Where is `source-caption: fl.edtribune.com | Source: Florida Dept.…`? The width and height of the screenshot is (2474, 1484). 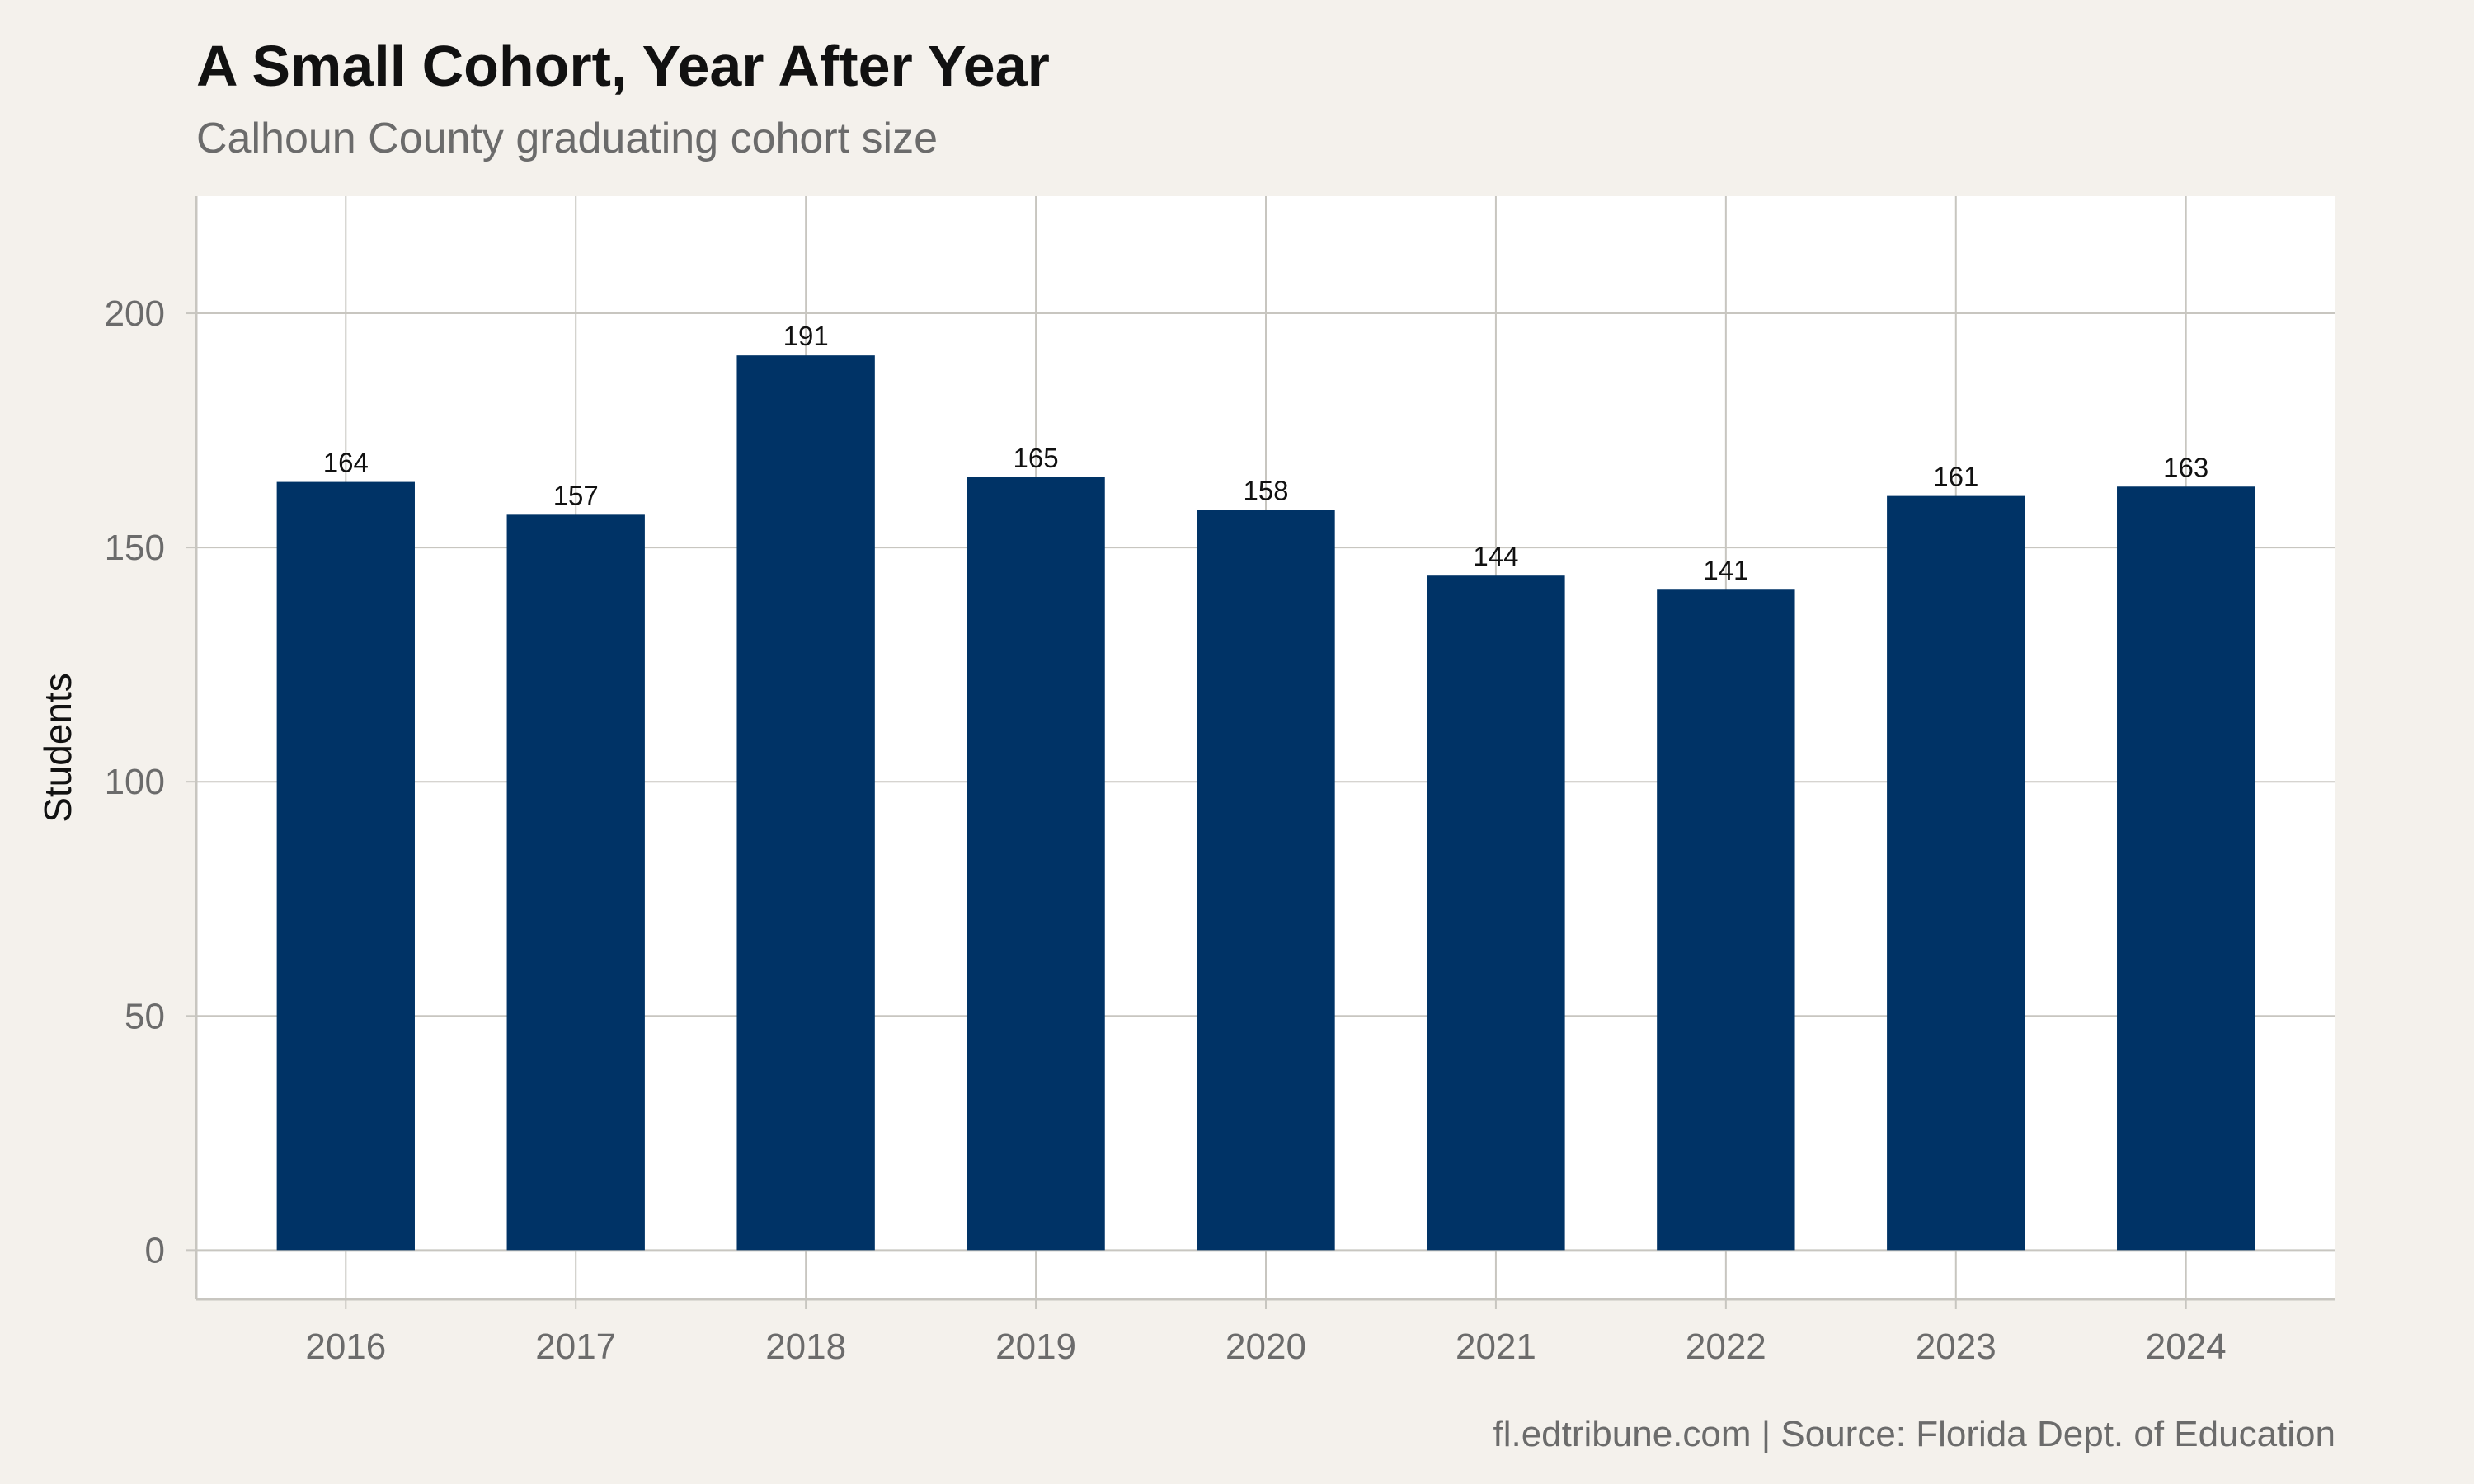 source-caption: fl.edtribune.com | Source: Florida Dept.… is located at coordinates (1914, 1434).